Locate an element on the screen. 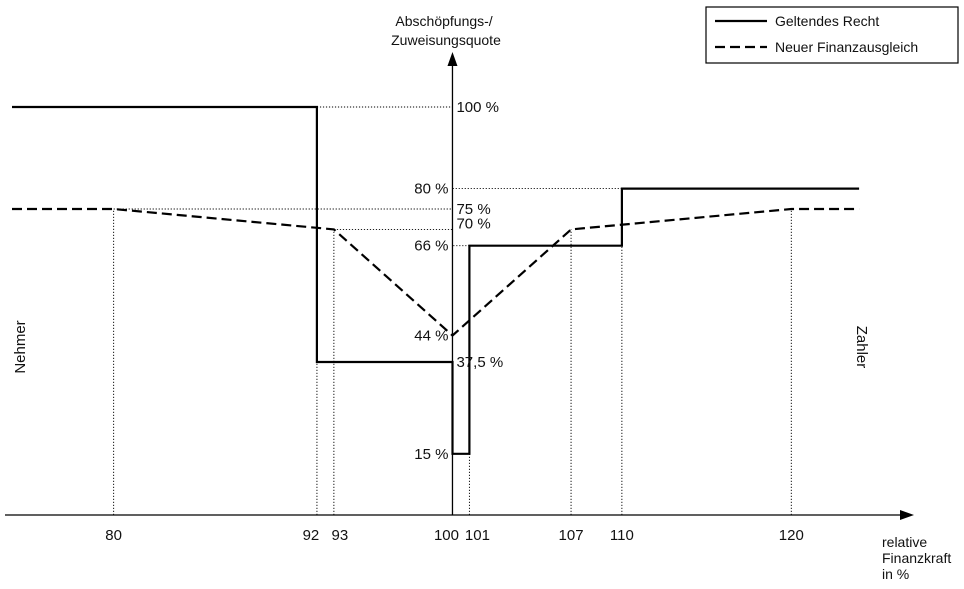 This screenshot has width=964, height=589. y-label-15: 15 % is located at coordinates (431, 454).